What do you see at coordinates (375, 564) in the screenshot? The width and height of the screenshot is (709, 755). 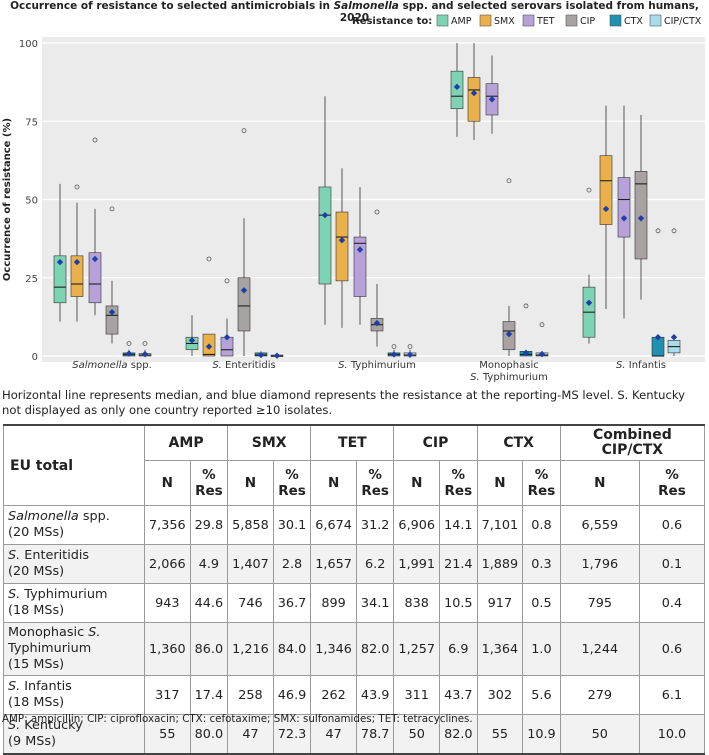 I see `table-cell: 6.2` at bounding box center [375, 564].